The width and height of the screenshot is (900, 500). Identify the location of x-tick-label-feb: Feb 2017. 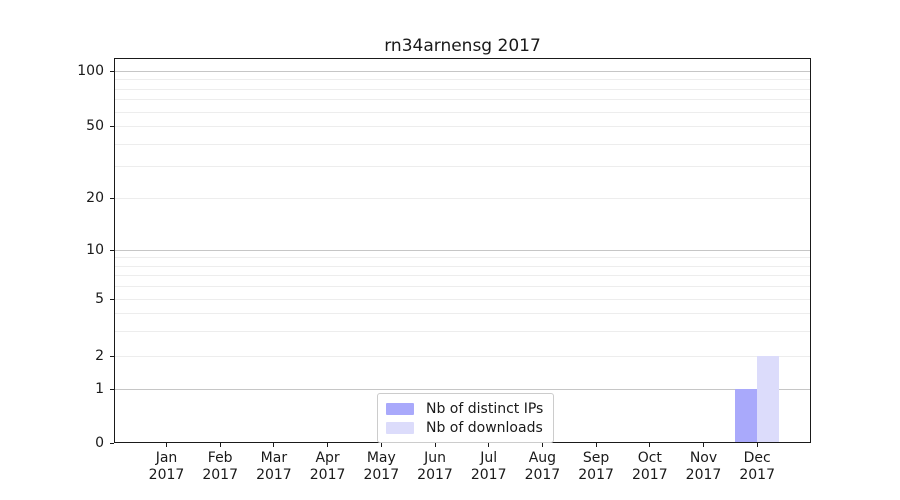
(220, 467).